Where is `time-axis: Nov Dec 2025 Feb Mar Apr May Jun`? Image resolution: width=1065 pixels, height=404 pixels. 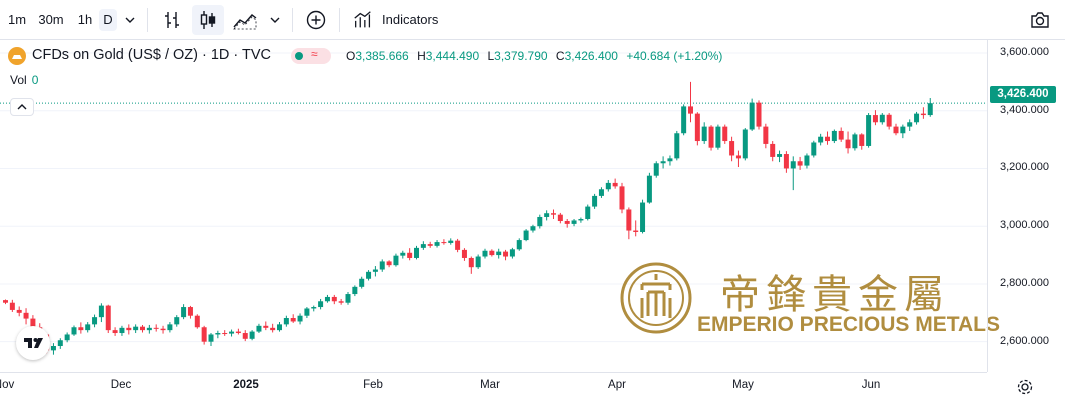
time-axis: Nov Dec 2025 Feb Mar Apr May Jun is located at coordinates (516, 388).